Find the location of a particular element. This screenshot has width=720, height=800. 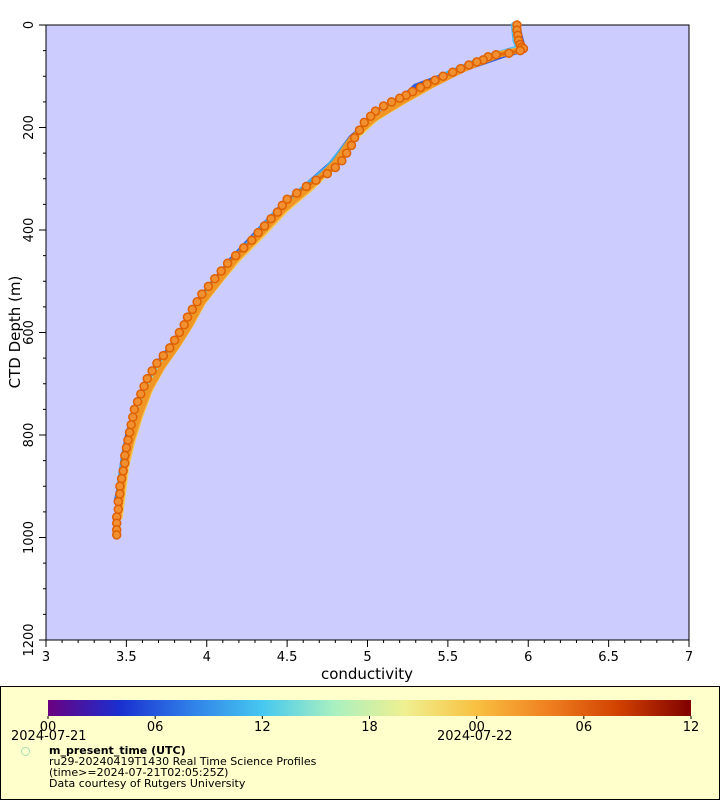

x-axis: 3 3.5 4 4.5 5 5.5 6 6.5 7 is located at coordinates (367, 652).